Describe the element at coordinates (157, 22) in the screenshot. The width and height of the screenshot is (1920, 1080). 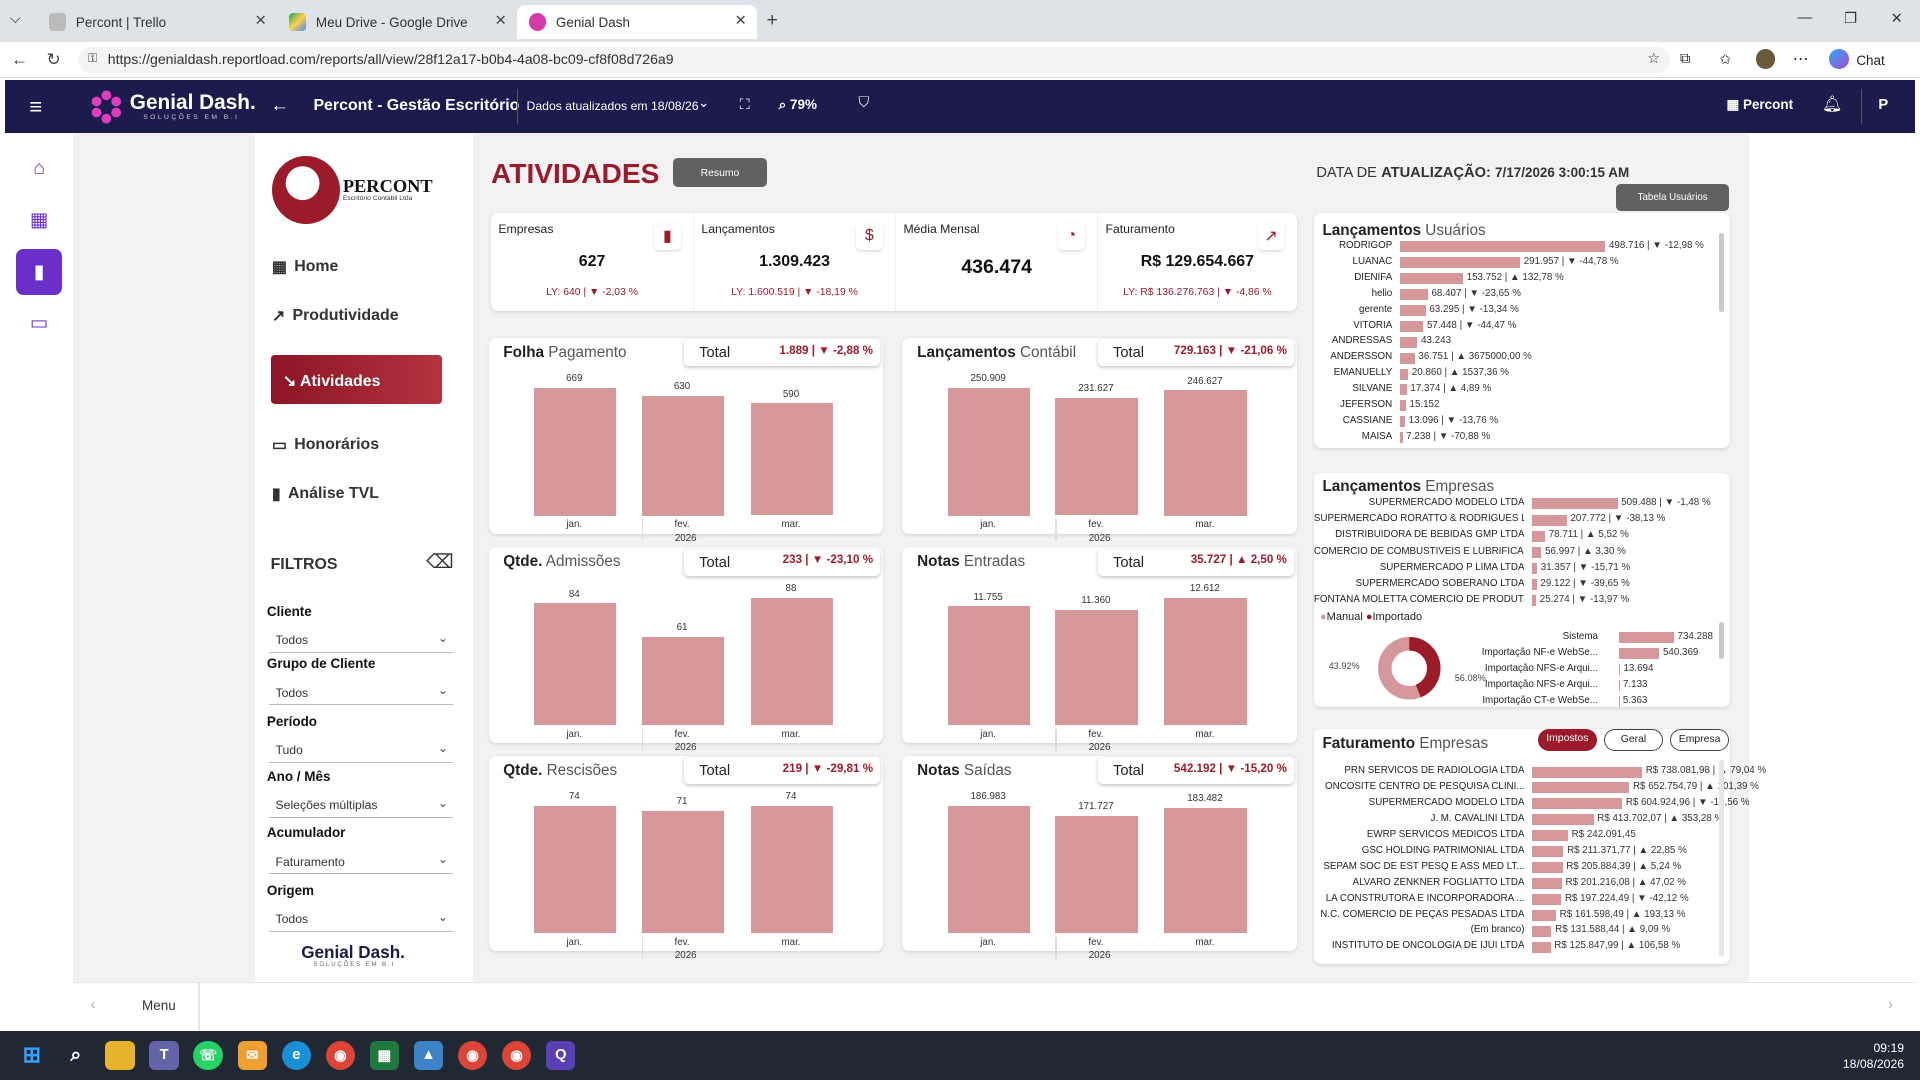
I see `tab-trello: Percont | Trello ✕` at that location.